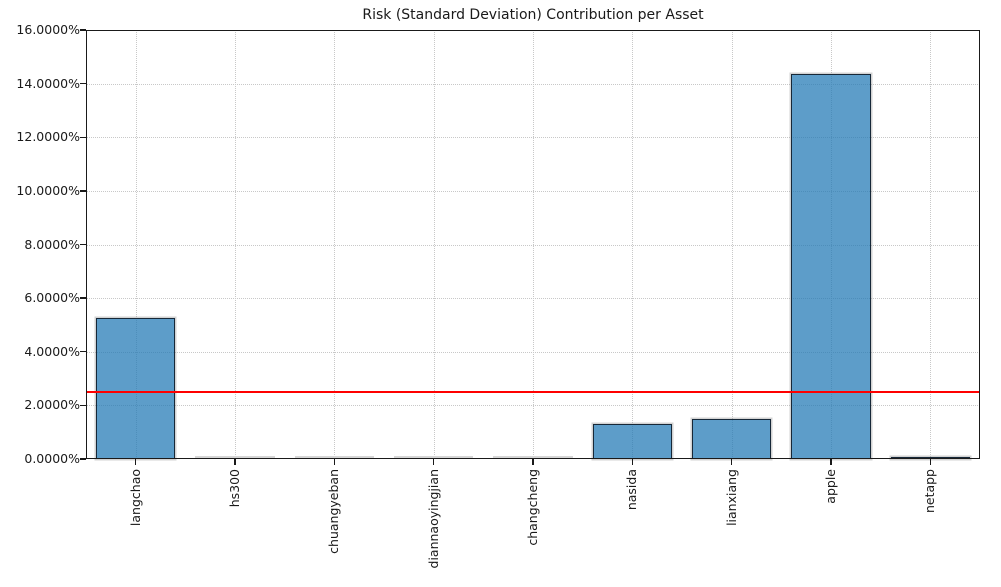 This screenshot has width=1001, height=587. What do you see at coordinates (334, 511) in the screenshot?
I see `x-tick-label-chuangyeban: chuangyeban` at bounding box center [334, 511].